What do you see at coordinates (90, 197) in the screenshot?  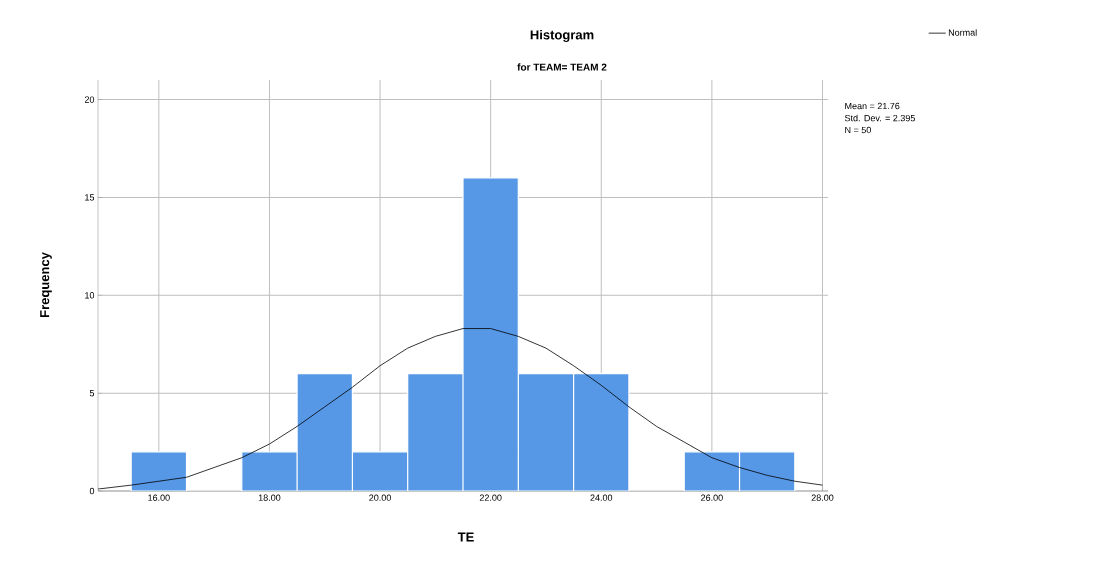 I see `y-tick-label: 15` at bounding box center [90, 197].